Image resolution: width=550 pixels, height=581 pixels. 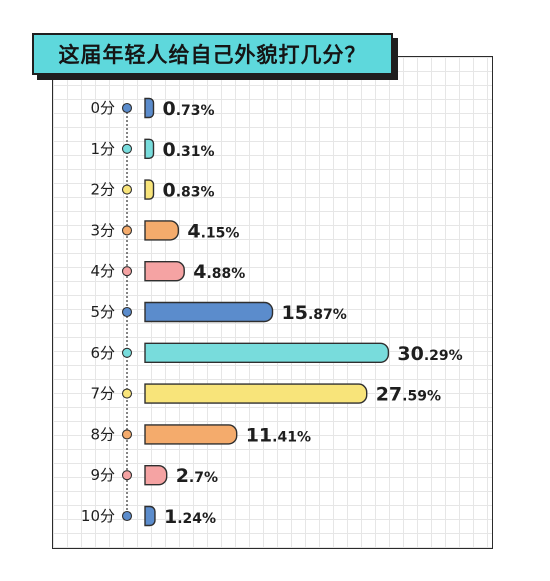 I want to click on category-label: 0分, so click(x=102, y=108).